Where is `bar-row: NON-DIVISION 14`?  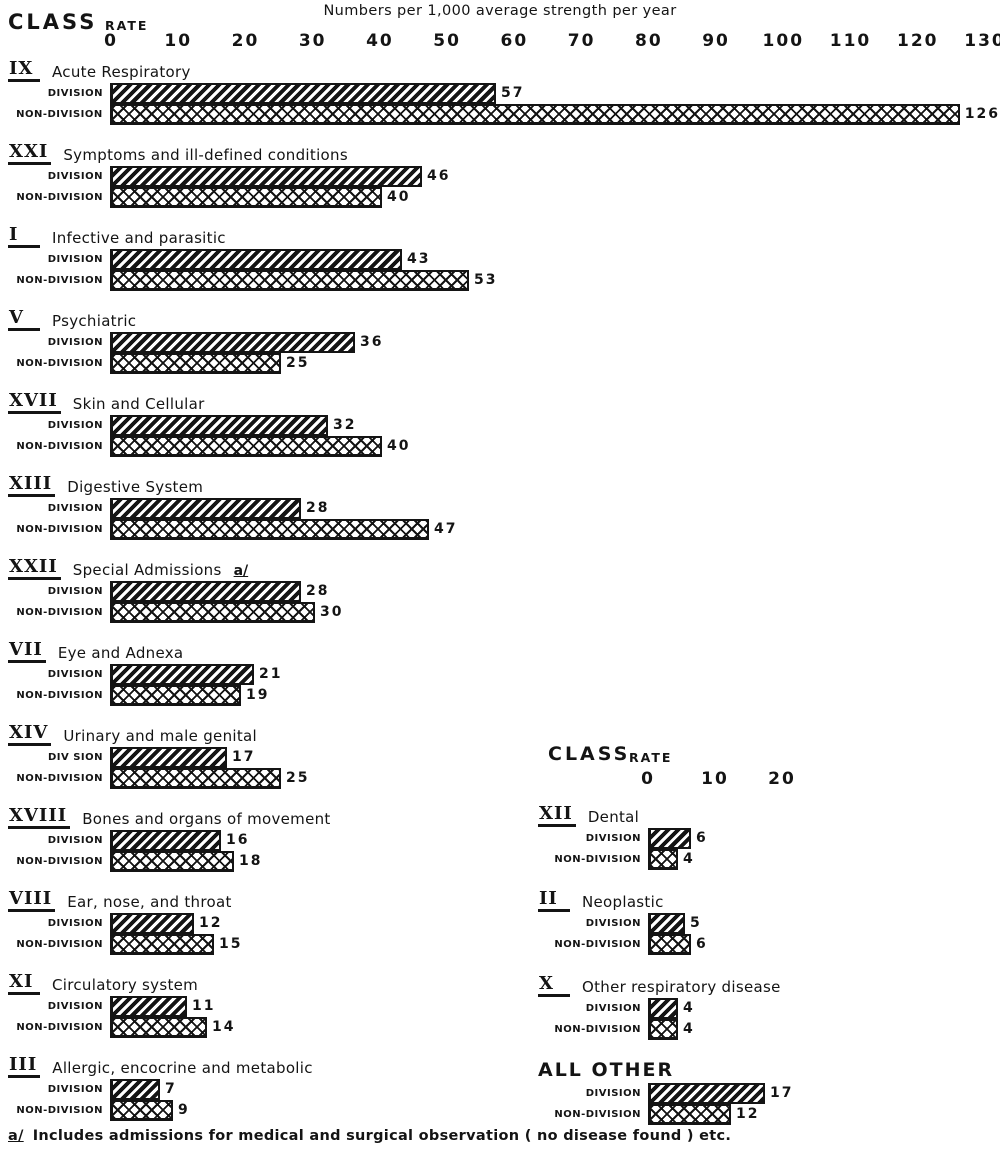
bar-row: NON-DIVISION 14 is located at coordinates (500, 1027).